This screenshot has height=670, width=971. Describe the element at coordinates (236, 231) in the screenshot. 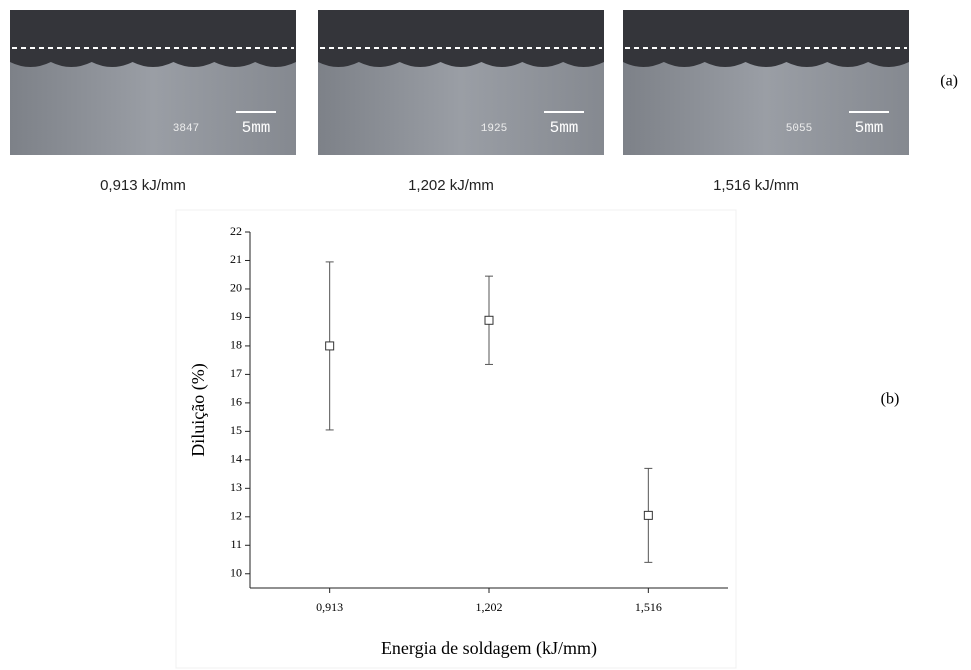

I see `y-tick-label: 22` at that location.